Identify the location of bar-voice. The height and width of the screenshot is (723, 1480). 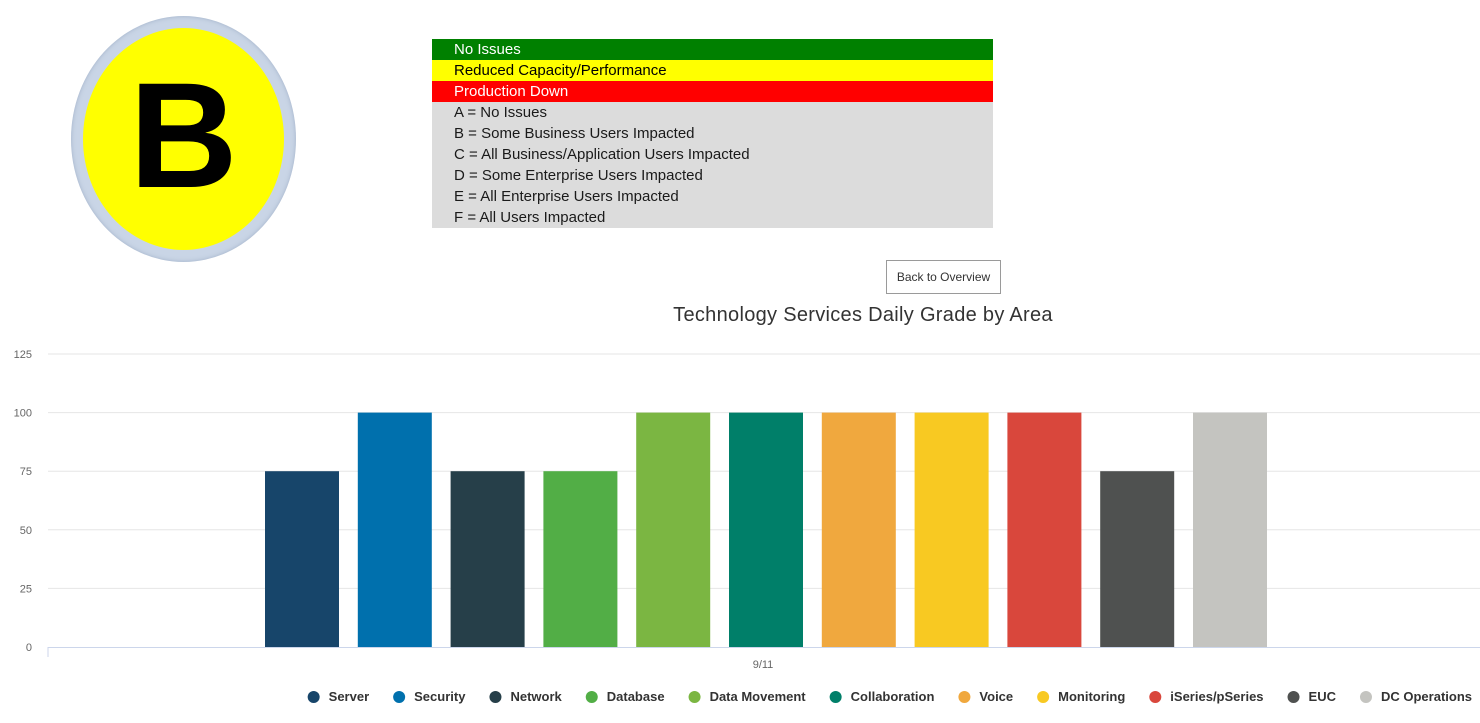
(858, 529).